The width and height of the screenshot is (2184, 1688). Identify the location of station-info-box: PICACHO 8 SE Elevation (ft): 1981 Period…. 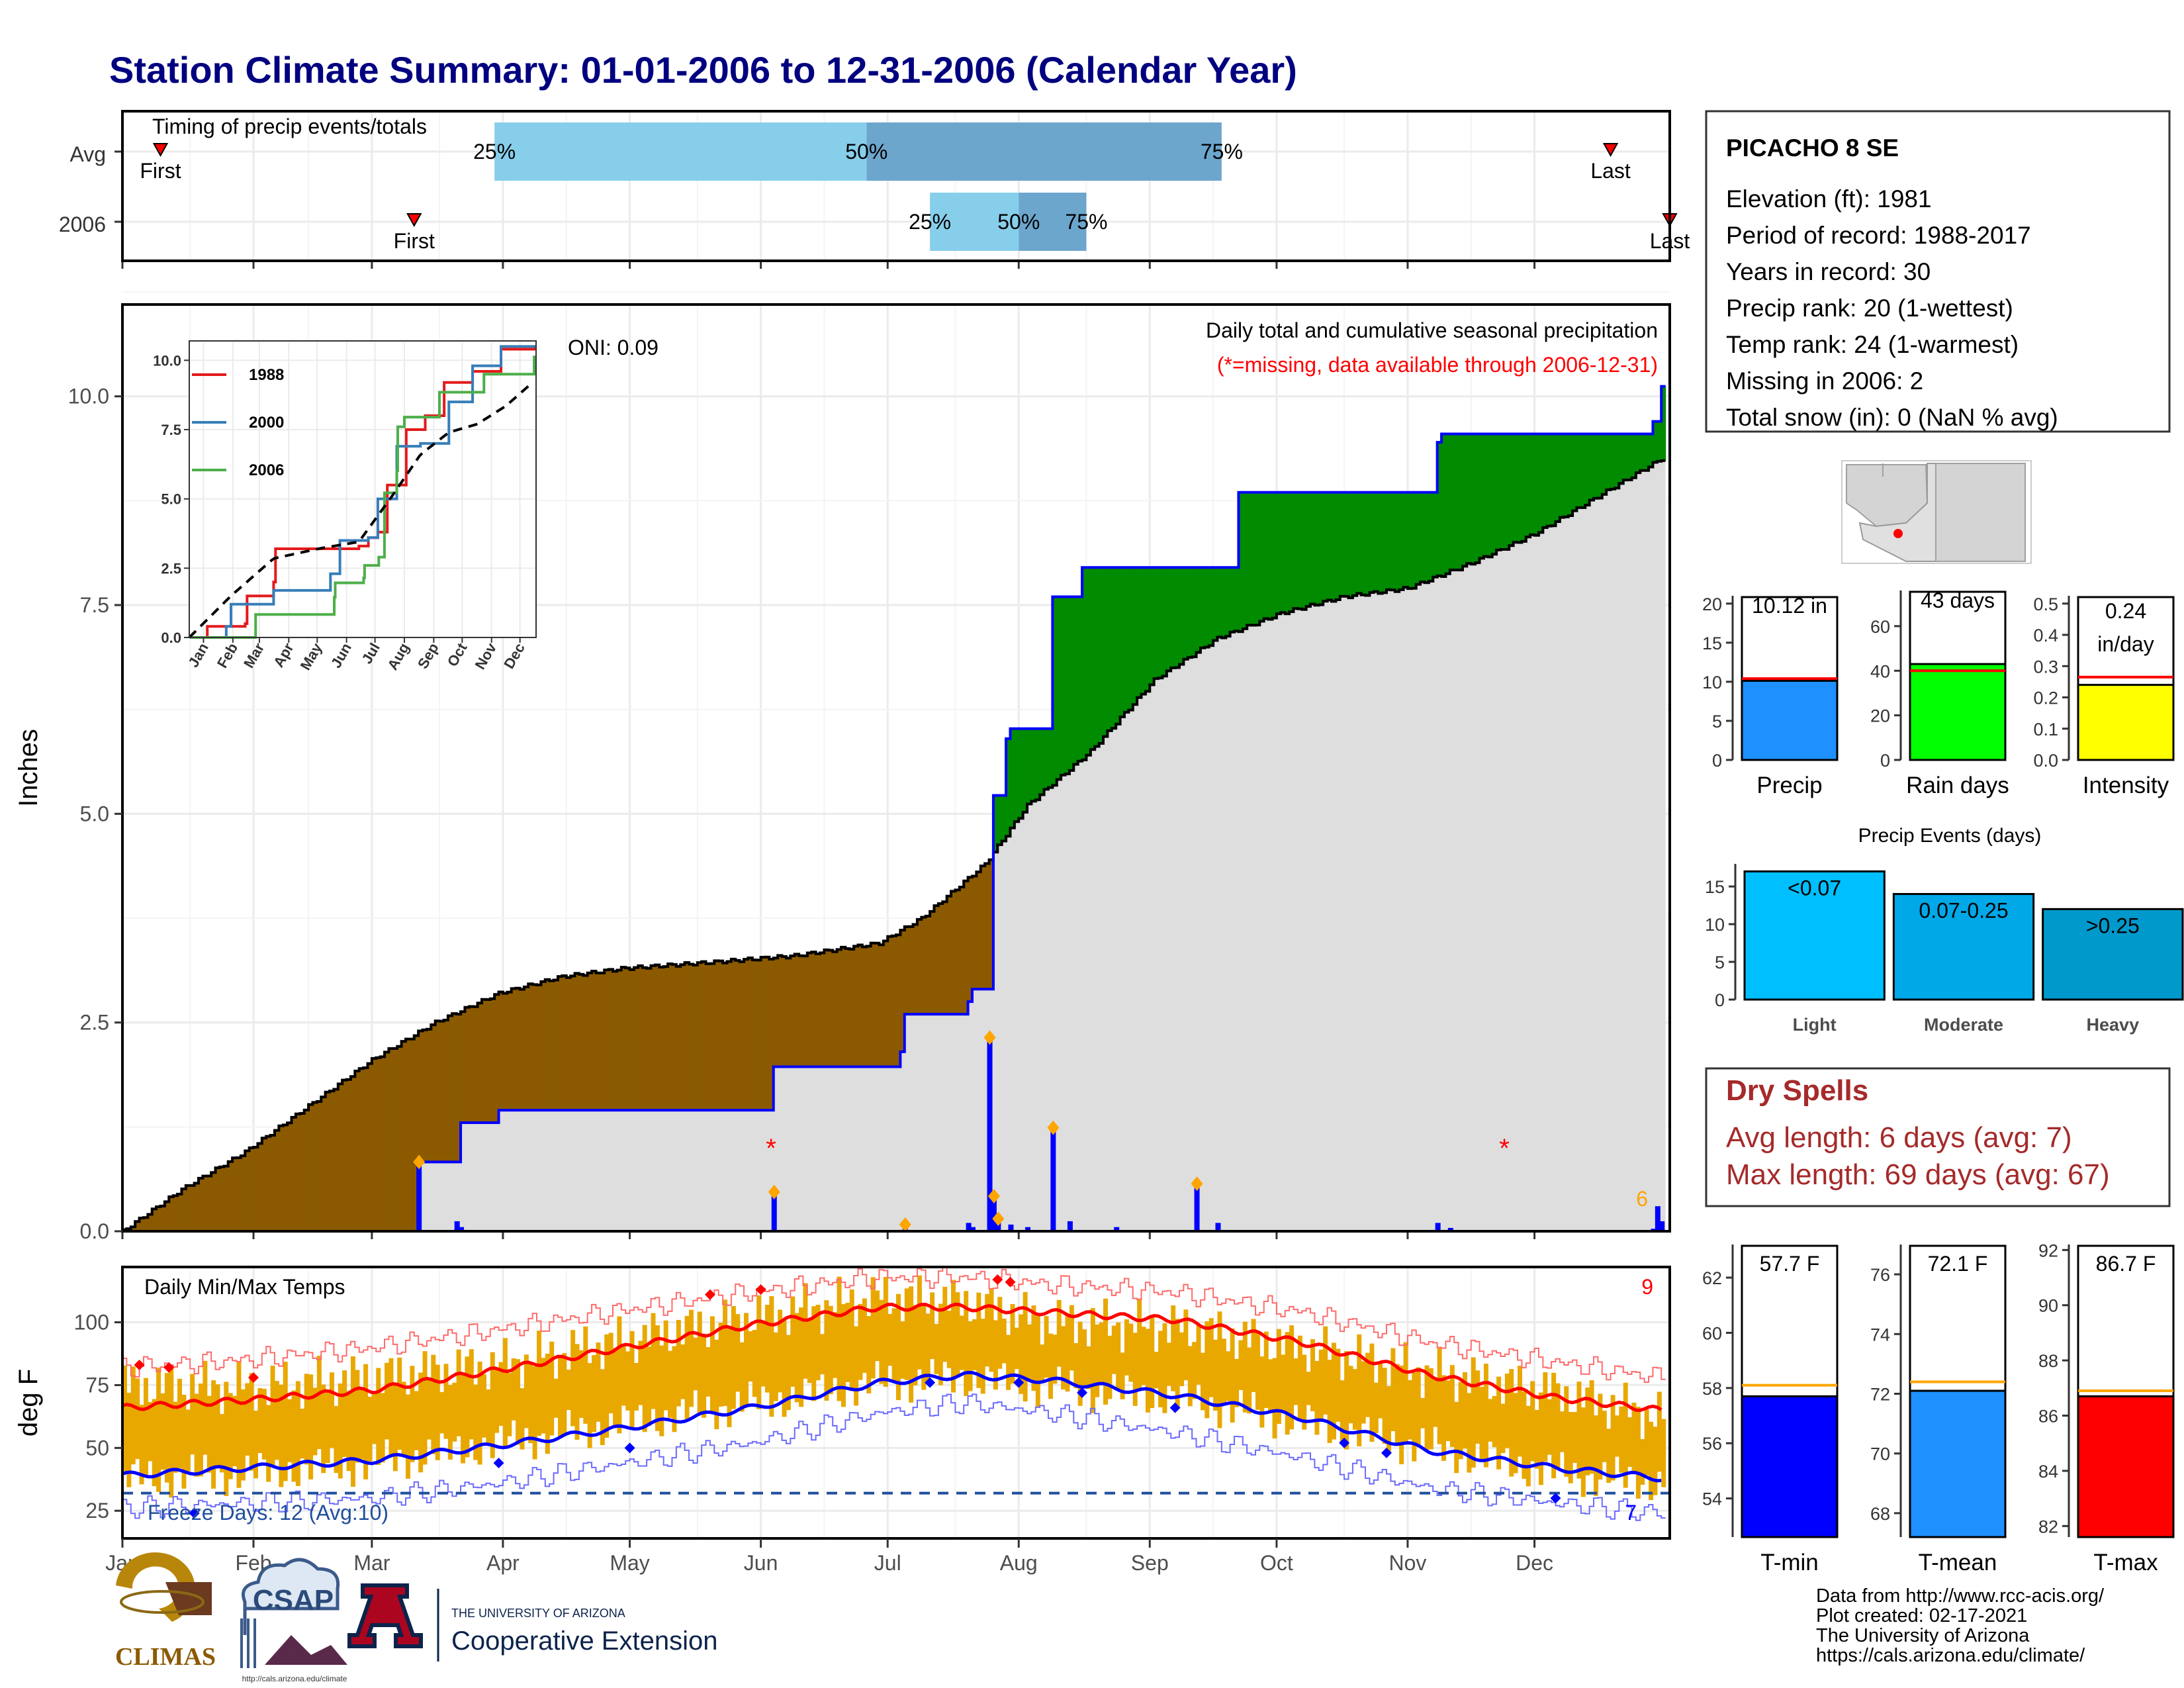
(1938, 271).